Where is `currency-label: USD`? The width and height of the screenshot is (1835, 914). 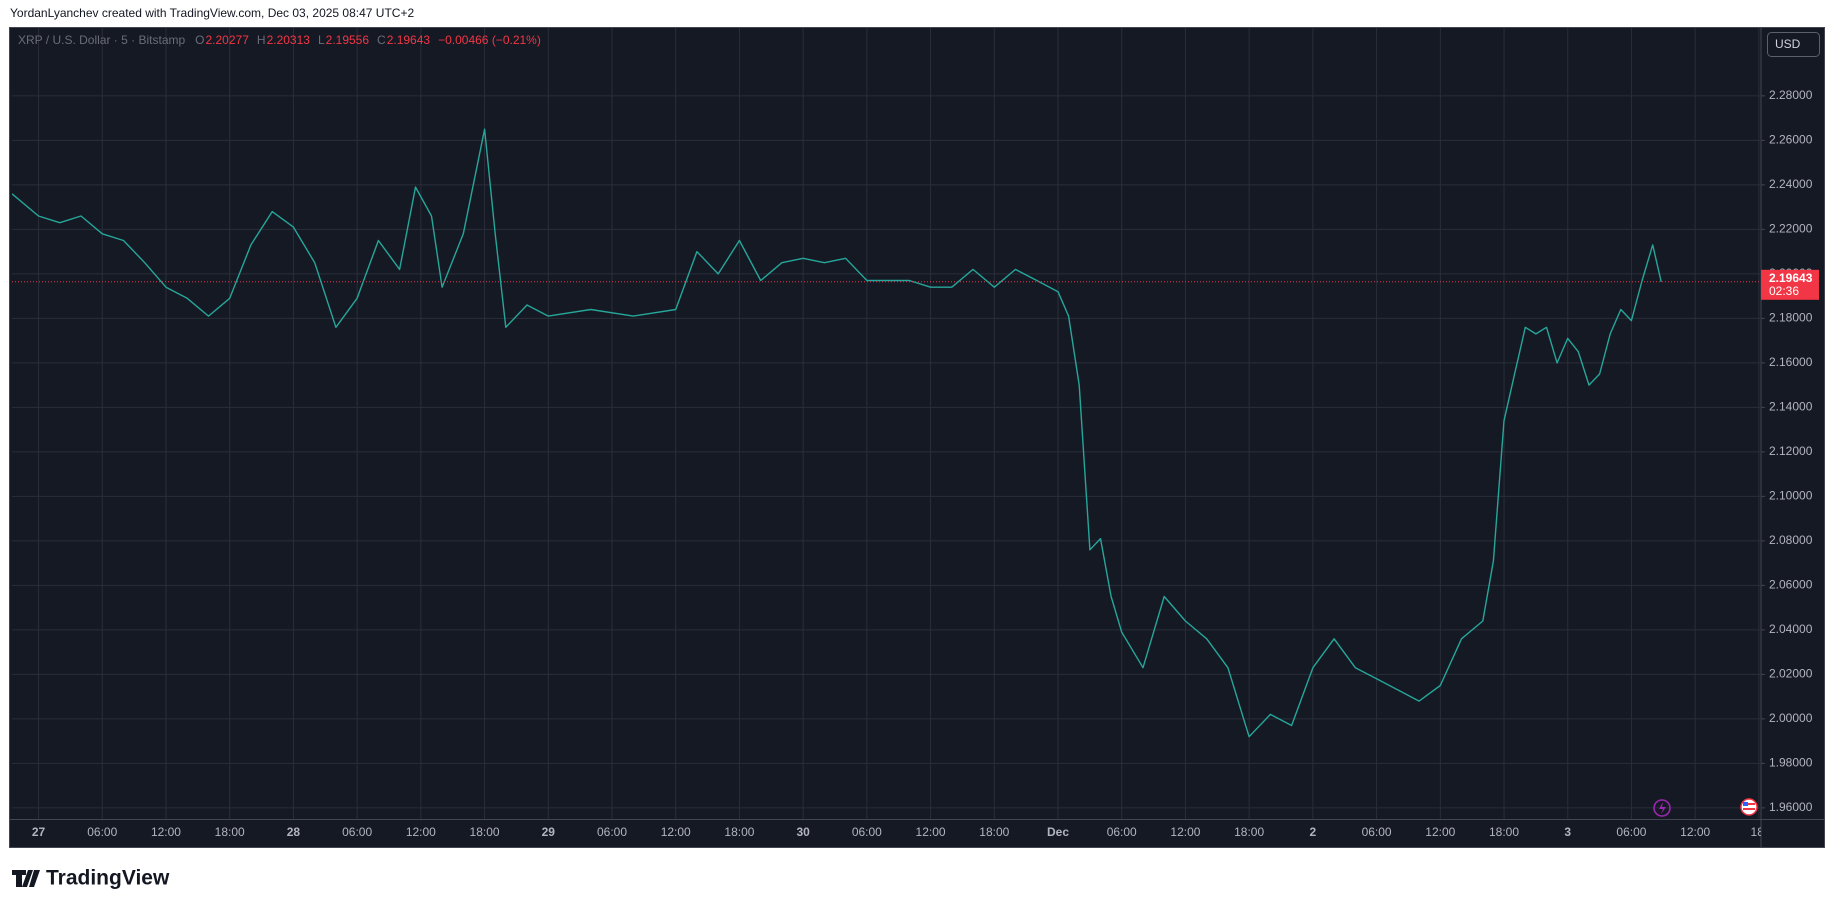 currency-label: USD is located at coordinates (1788, 44).